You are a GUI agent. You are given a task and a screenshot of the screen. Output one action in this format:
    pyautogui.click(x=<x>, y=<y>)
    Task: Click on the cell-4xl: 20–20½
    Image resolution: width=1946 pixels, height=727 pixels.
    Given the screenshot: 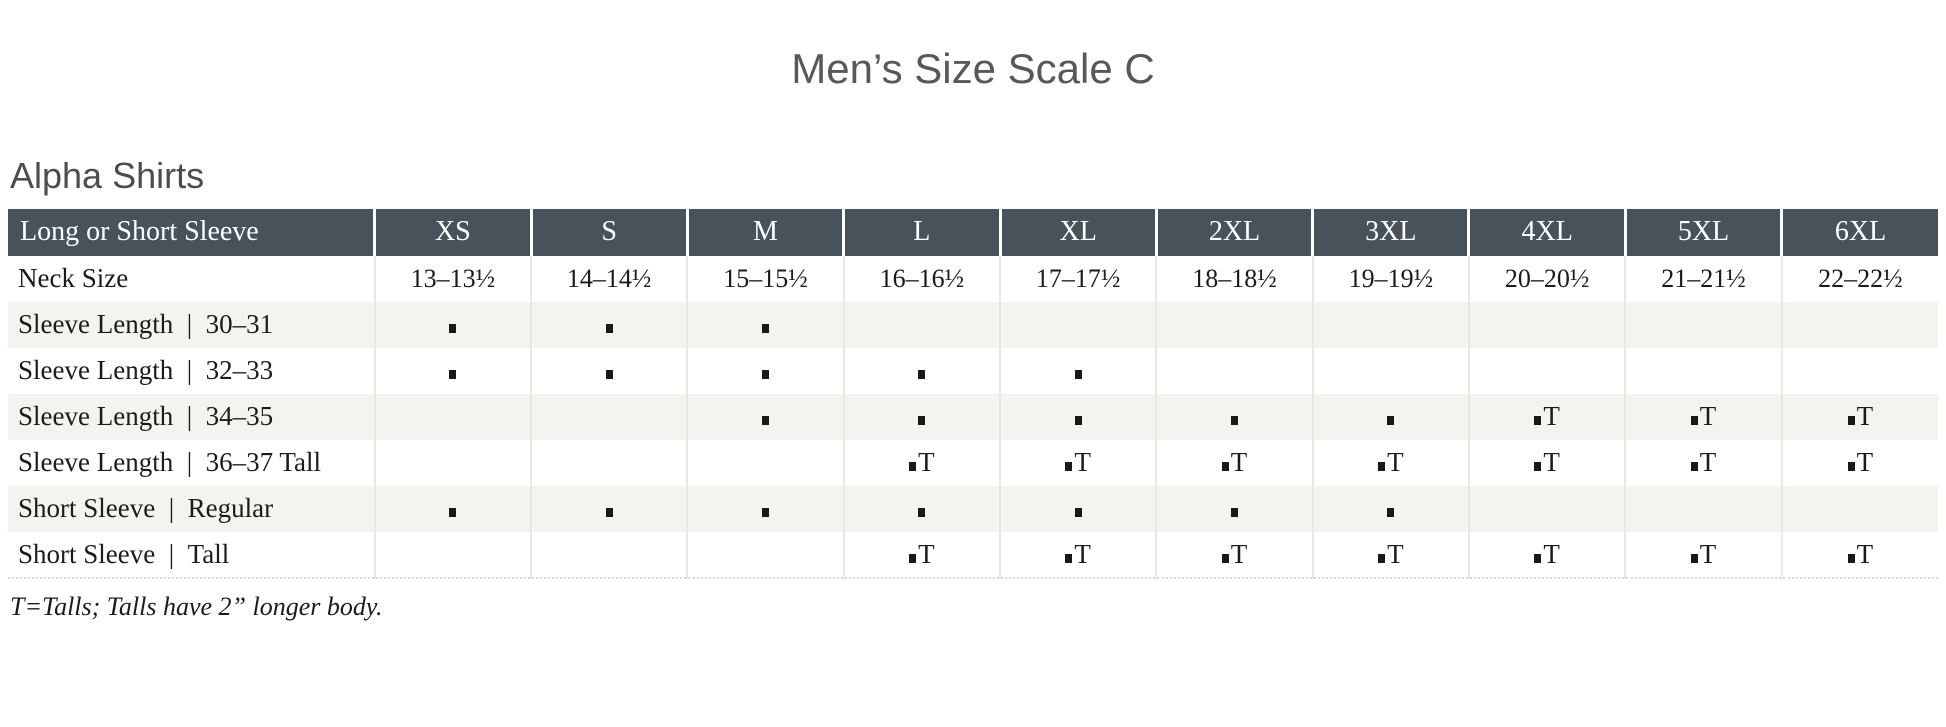 What is the action you would take?
    pyautogui.click(x=1546, y=278)
    